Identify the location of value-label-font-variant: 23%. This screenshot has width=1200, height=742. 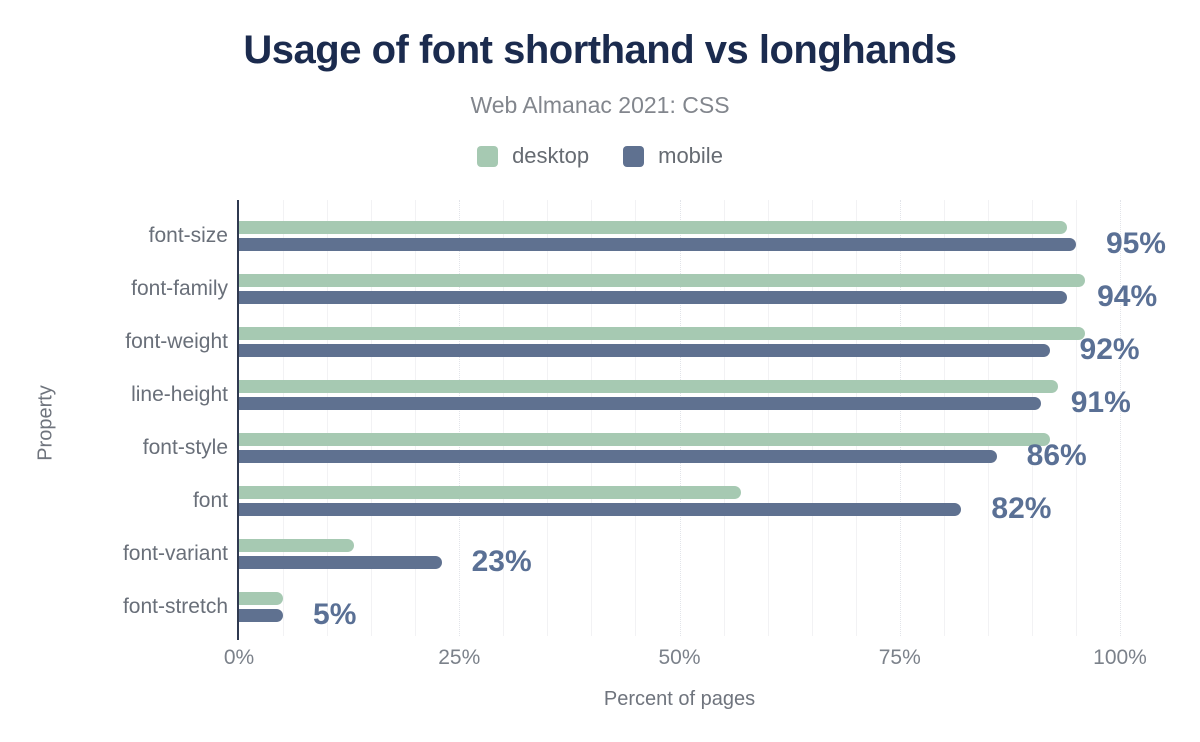
(501, 561).